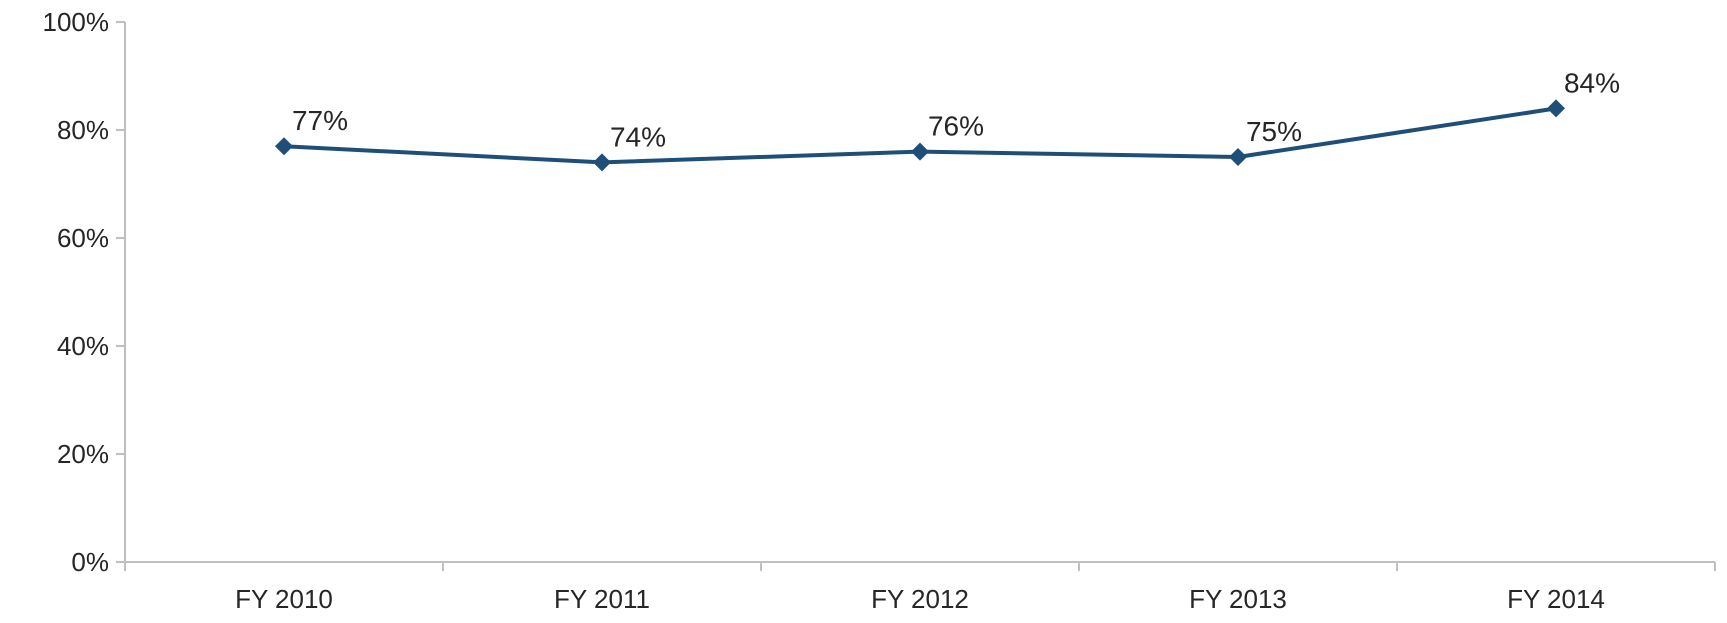 The image size is (1727, 623). I want to click on y-tick-label: 100%, so click(76, 22).